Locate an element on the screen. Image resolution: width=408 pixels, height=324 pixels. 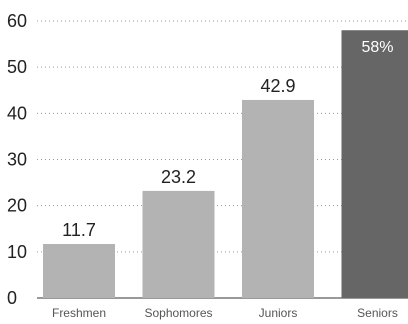
data-label-sophomores: 23.2 is located at coordinates (178, 177).